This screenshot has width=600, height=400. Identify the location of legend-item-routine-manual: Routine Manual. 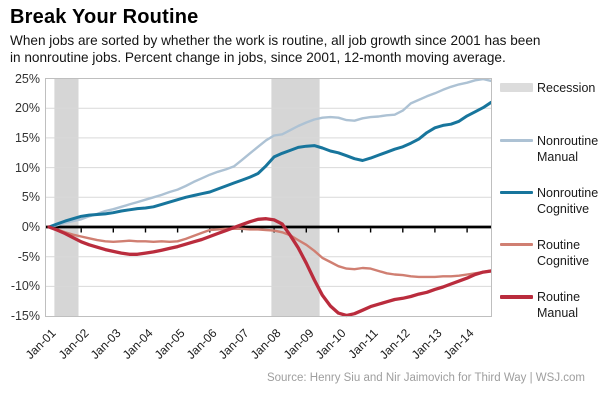
(549, 305).